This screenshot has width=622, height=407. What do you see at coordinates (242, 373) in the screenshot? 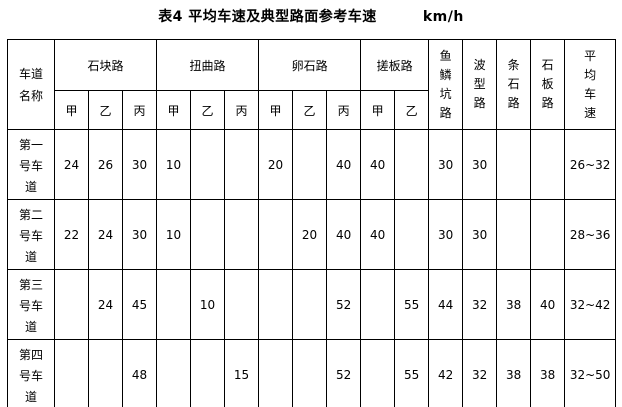
I see `data-cell: 15` at bounding box center [242, 373].